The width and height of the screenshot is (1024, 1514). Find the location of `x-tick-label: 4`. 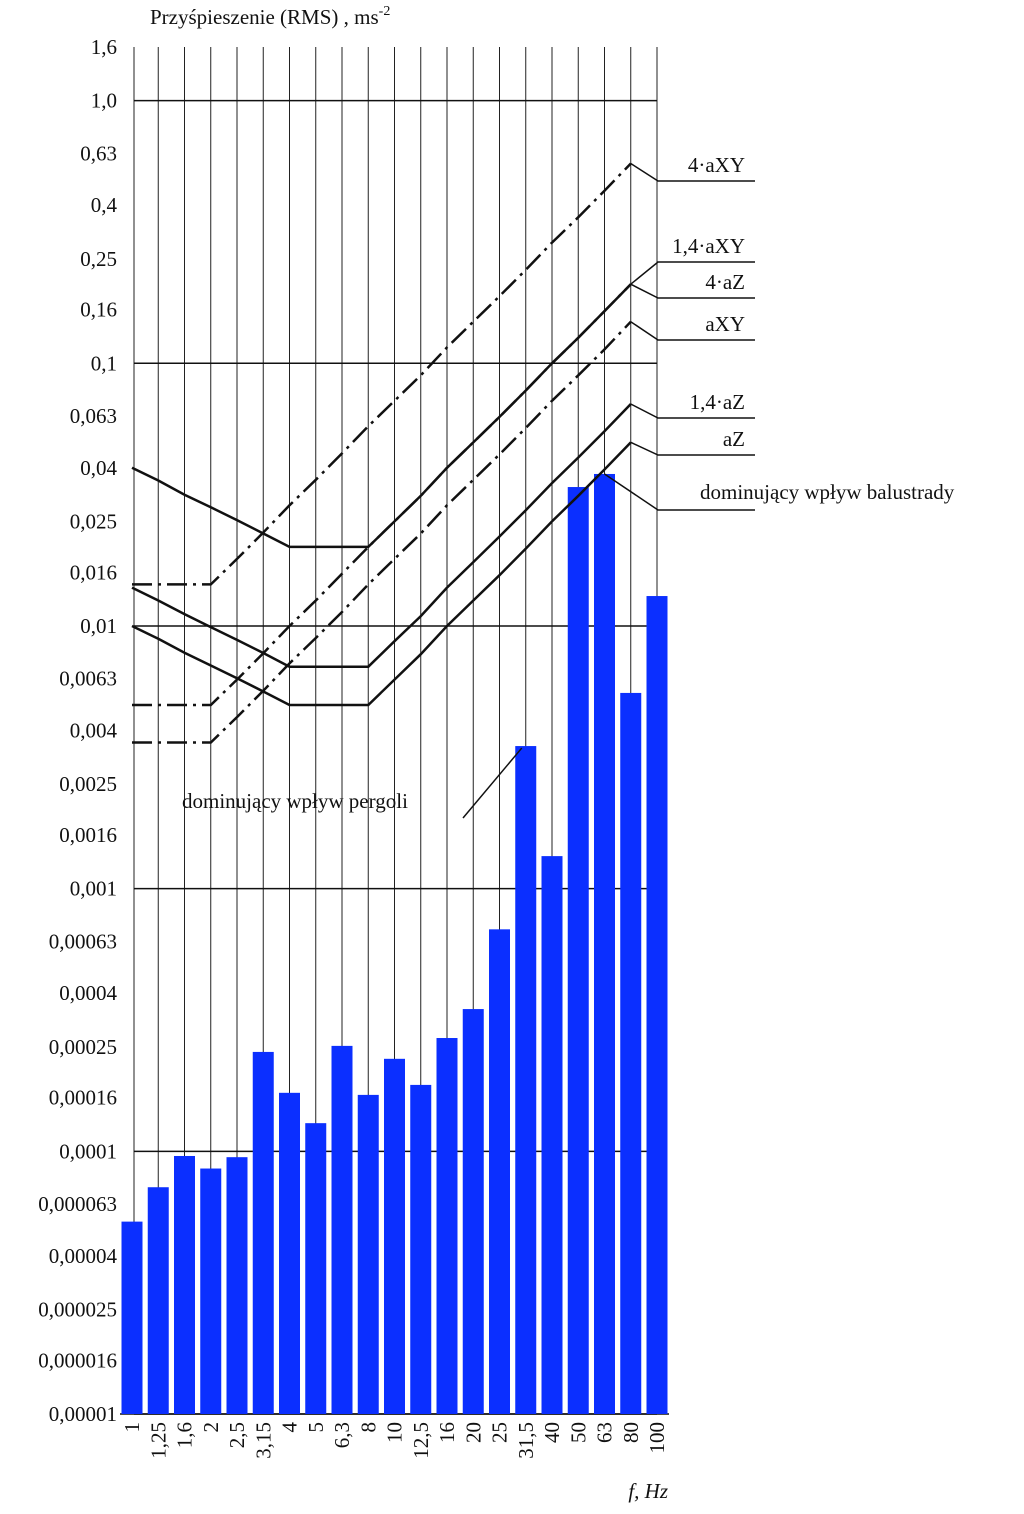

x-tick-label: 4 is located at coordinates (290, 1427).